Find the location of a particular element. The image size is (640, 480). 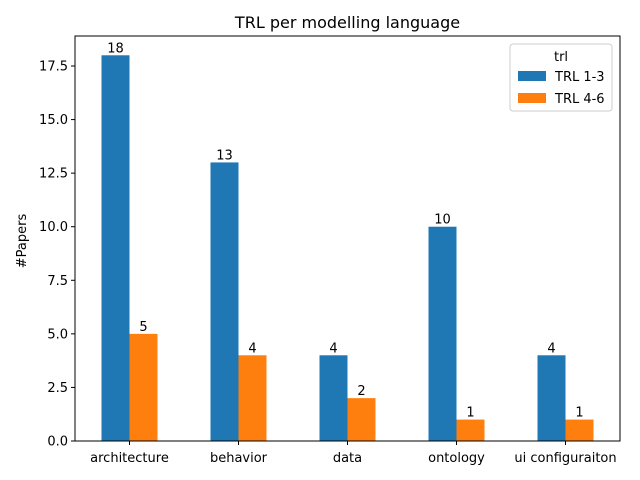

legend-entry: TRL 1-3 is located at coordinates (579, 77).